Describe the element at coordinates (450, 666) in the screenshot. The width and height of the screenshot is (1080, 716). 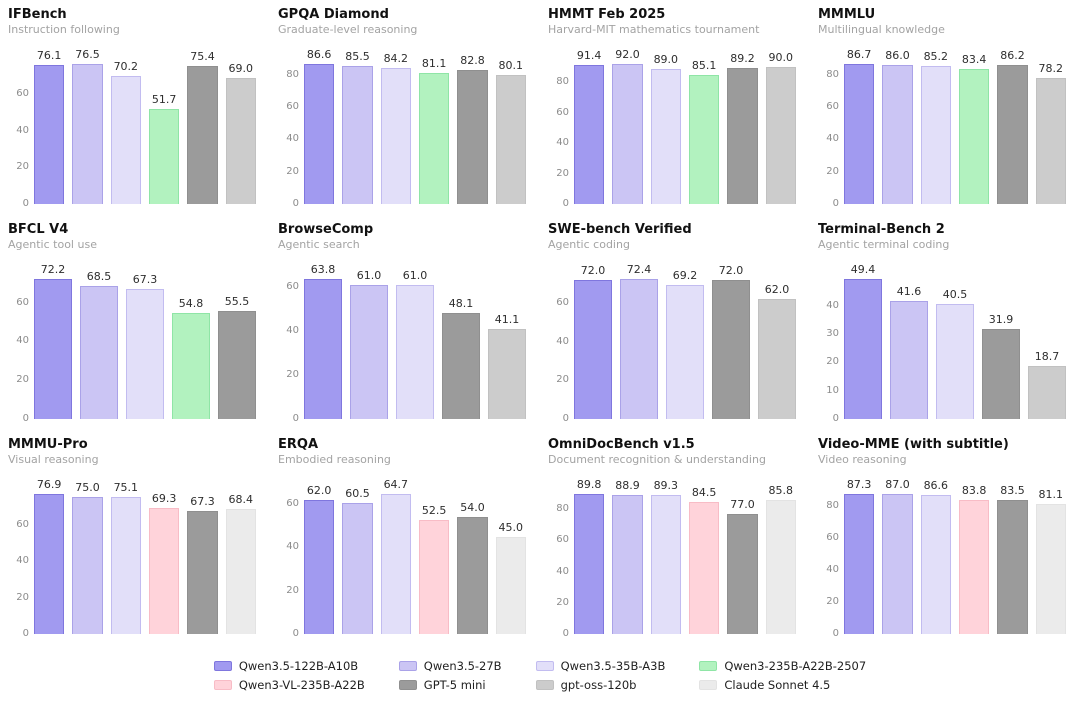
I see `legend-item: Qwen3.5-27B` at that location.